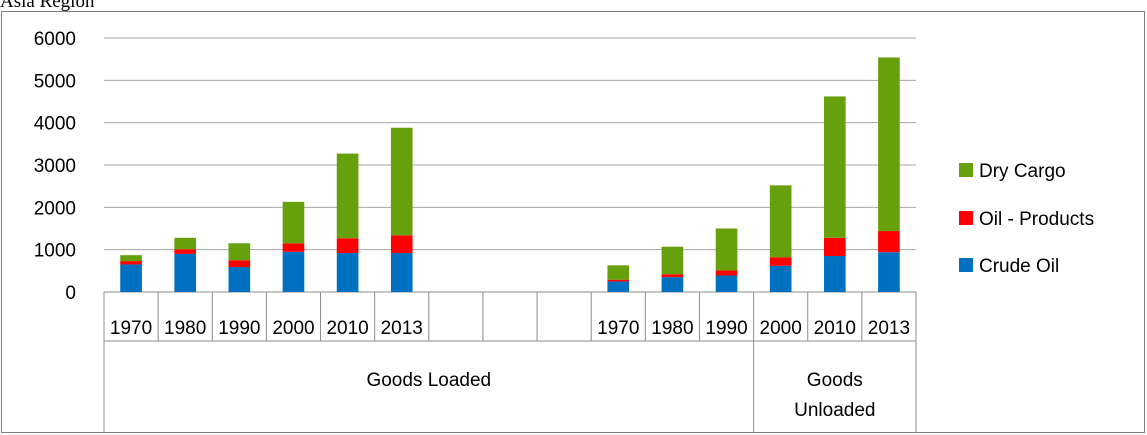 The image size is (1147, 435). What do you see at coordinates (55, 208) in the screenshot?
I see `y-tick-label: 2000` at bounding box center [55, 208].